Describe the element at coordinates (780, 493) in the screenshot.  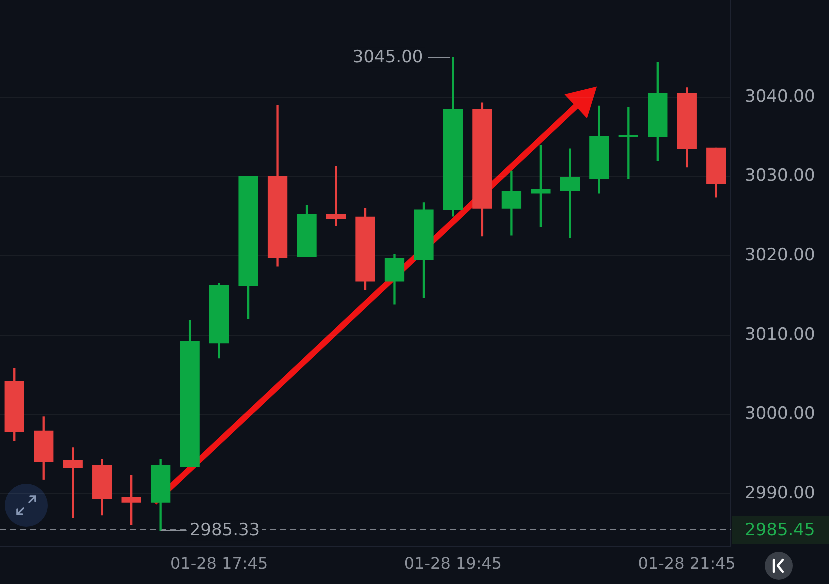
I see `y-tick-label: 2990.00` at that location.